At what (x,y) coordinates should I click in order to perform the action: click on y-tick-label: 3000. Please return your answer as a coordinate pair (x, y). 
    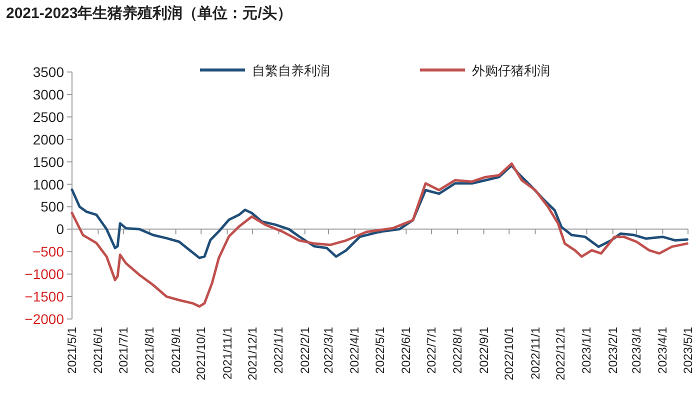
    Looking at the image, I should click on (48, 94).